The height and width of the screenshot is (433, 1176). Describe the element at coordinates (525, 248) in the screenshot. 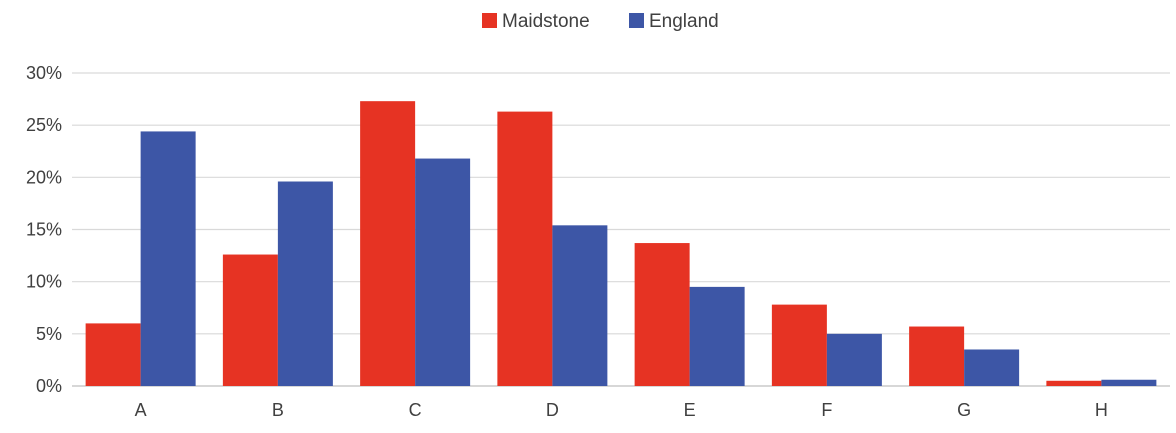

I see `bar-maidstone-d` at that location.